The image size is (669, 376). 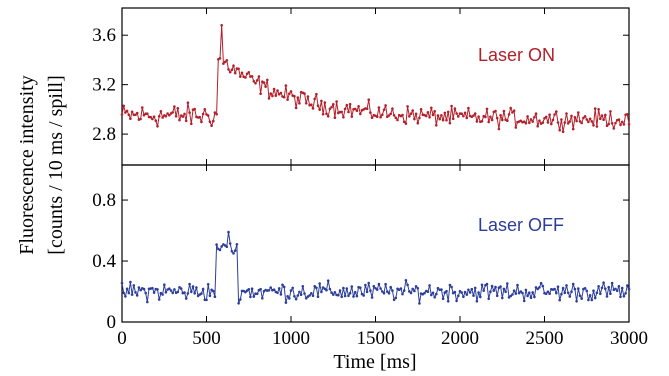 I want to click on y-axis-title-line2: [counts / 10 ms / spill], so click(x=56, y=164).